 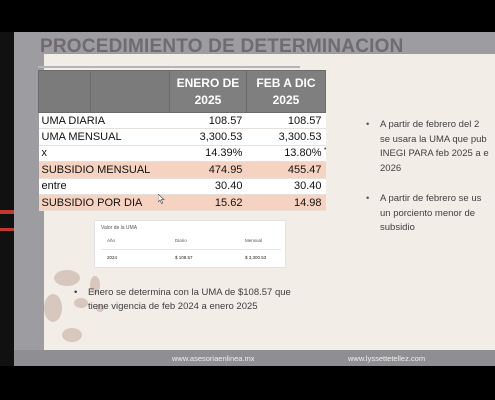 I want to click on row-label: UMA DIARIA, so click(x=104, y=121).